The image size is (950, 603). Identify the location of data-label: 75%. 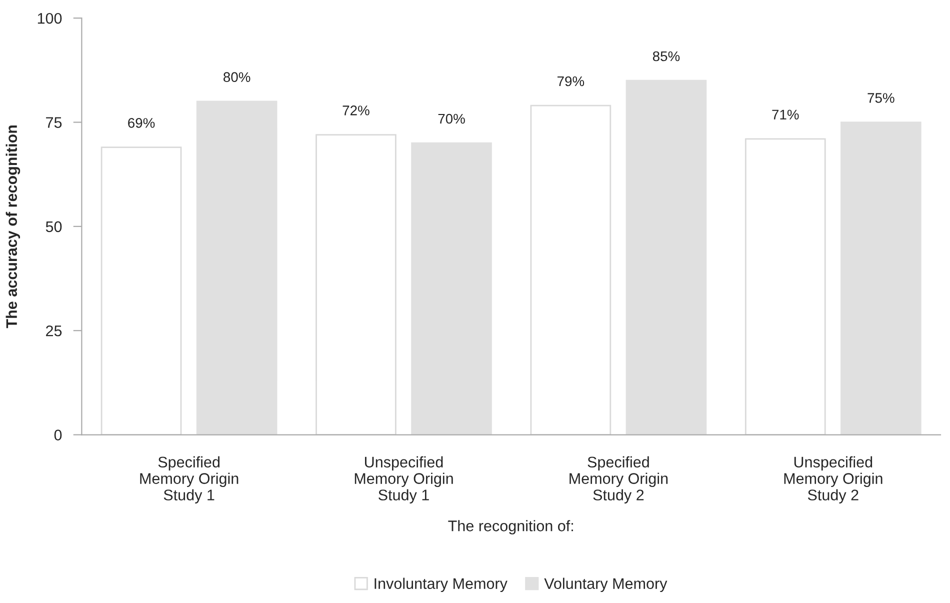
(881, 98).